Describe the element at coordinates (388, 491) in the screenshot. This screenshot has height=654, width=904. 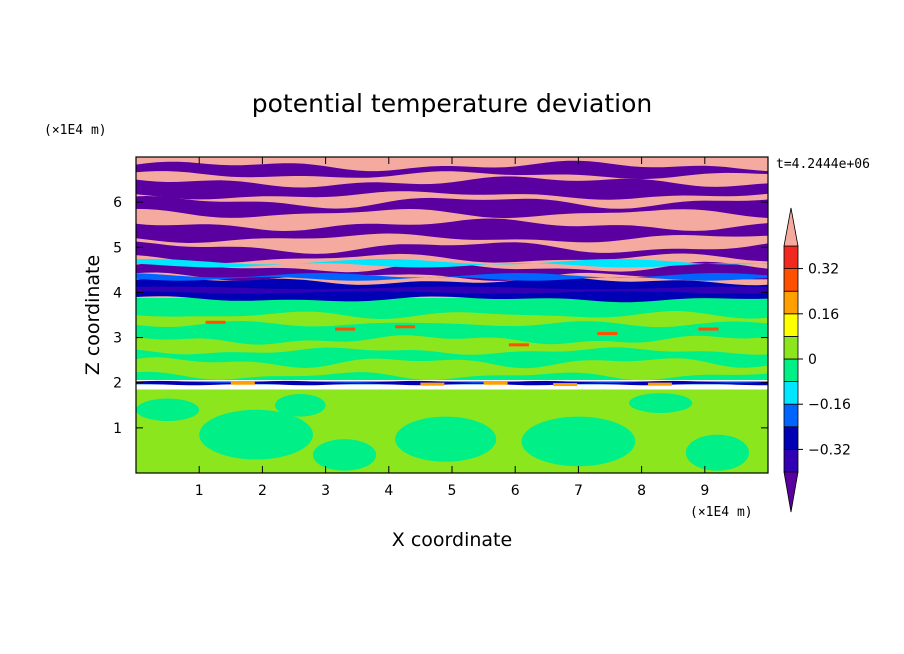
I see `x-tick-label: 4` at that location.